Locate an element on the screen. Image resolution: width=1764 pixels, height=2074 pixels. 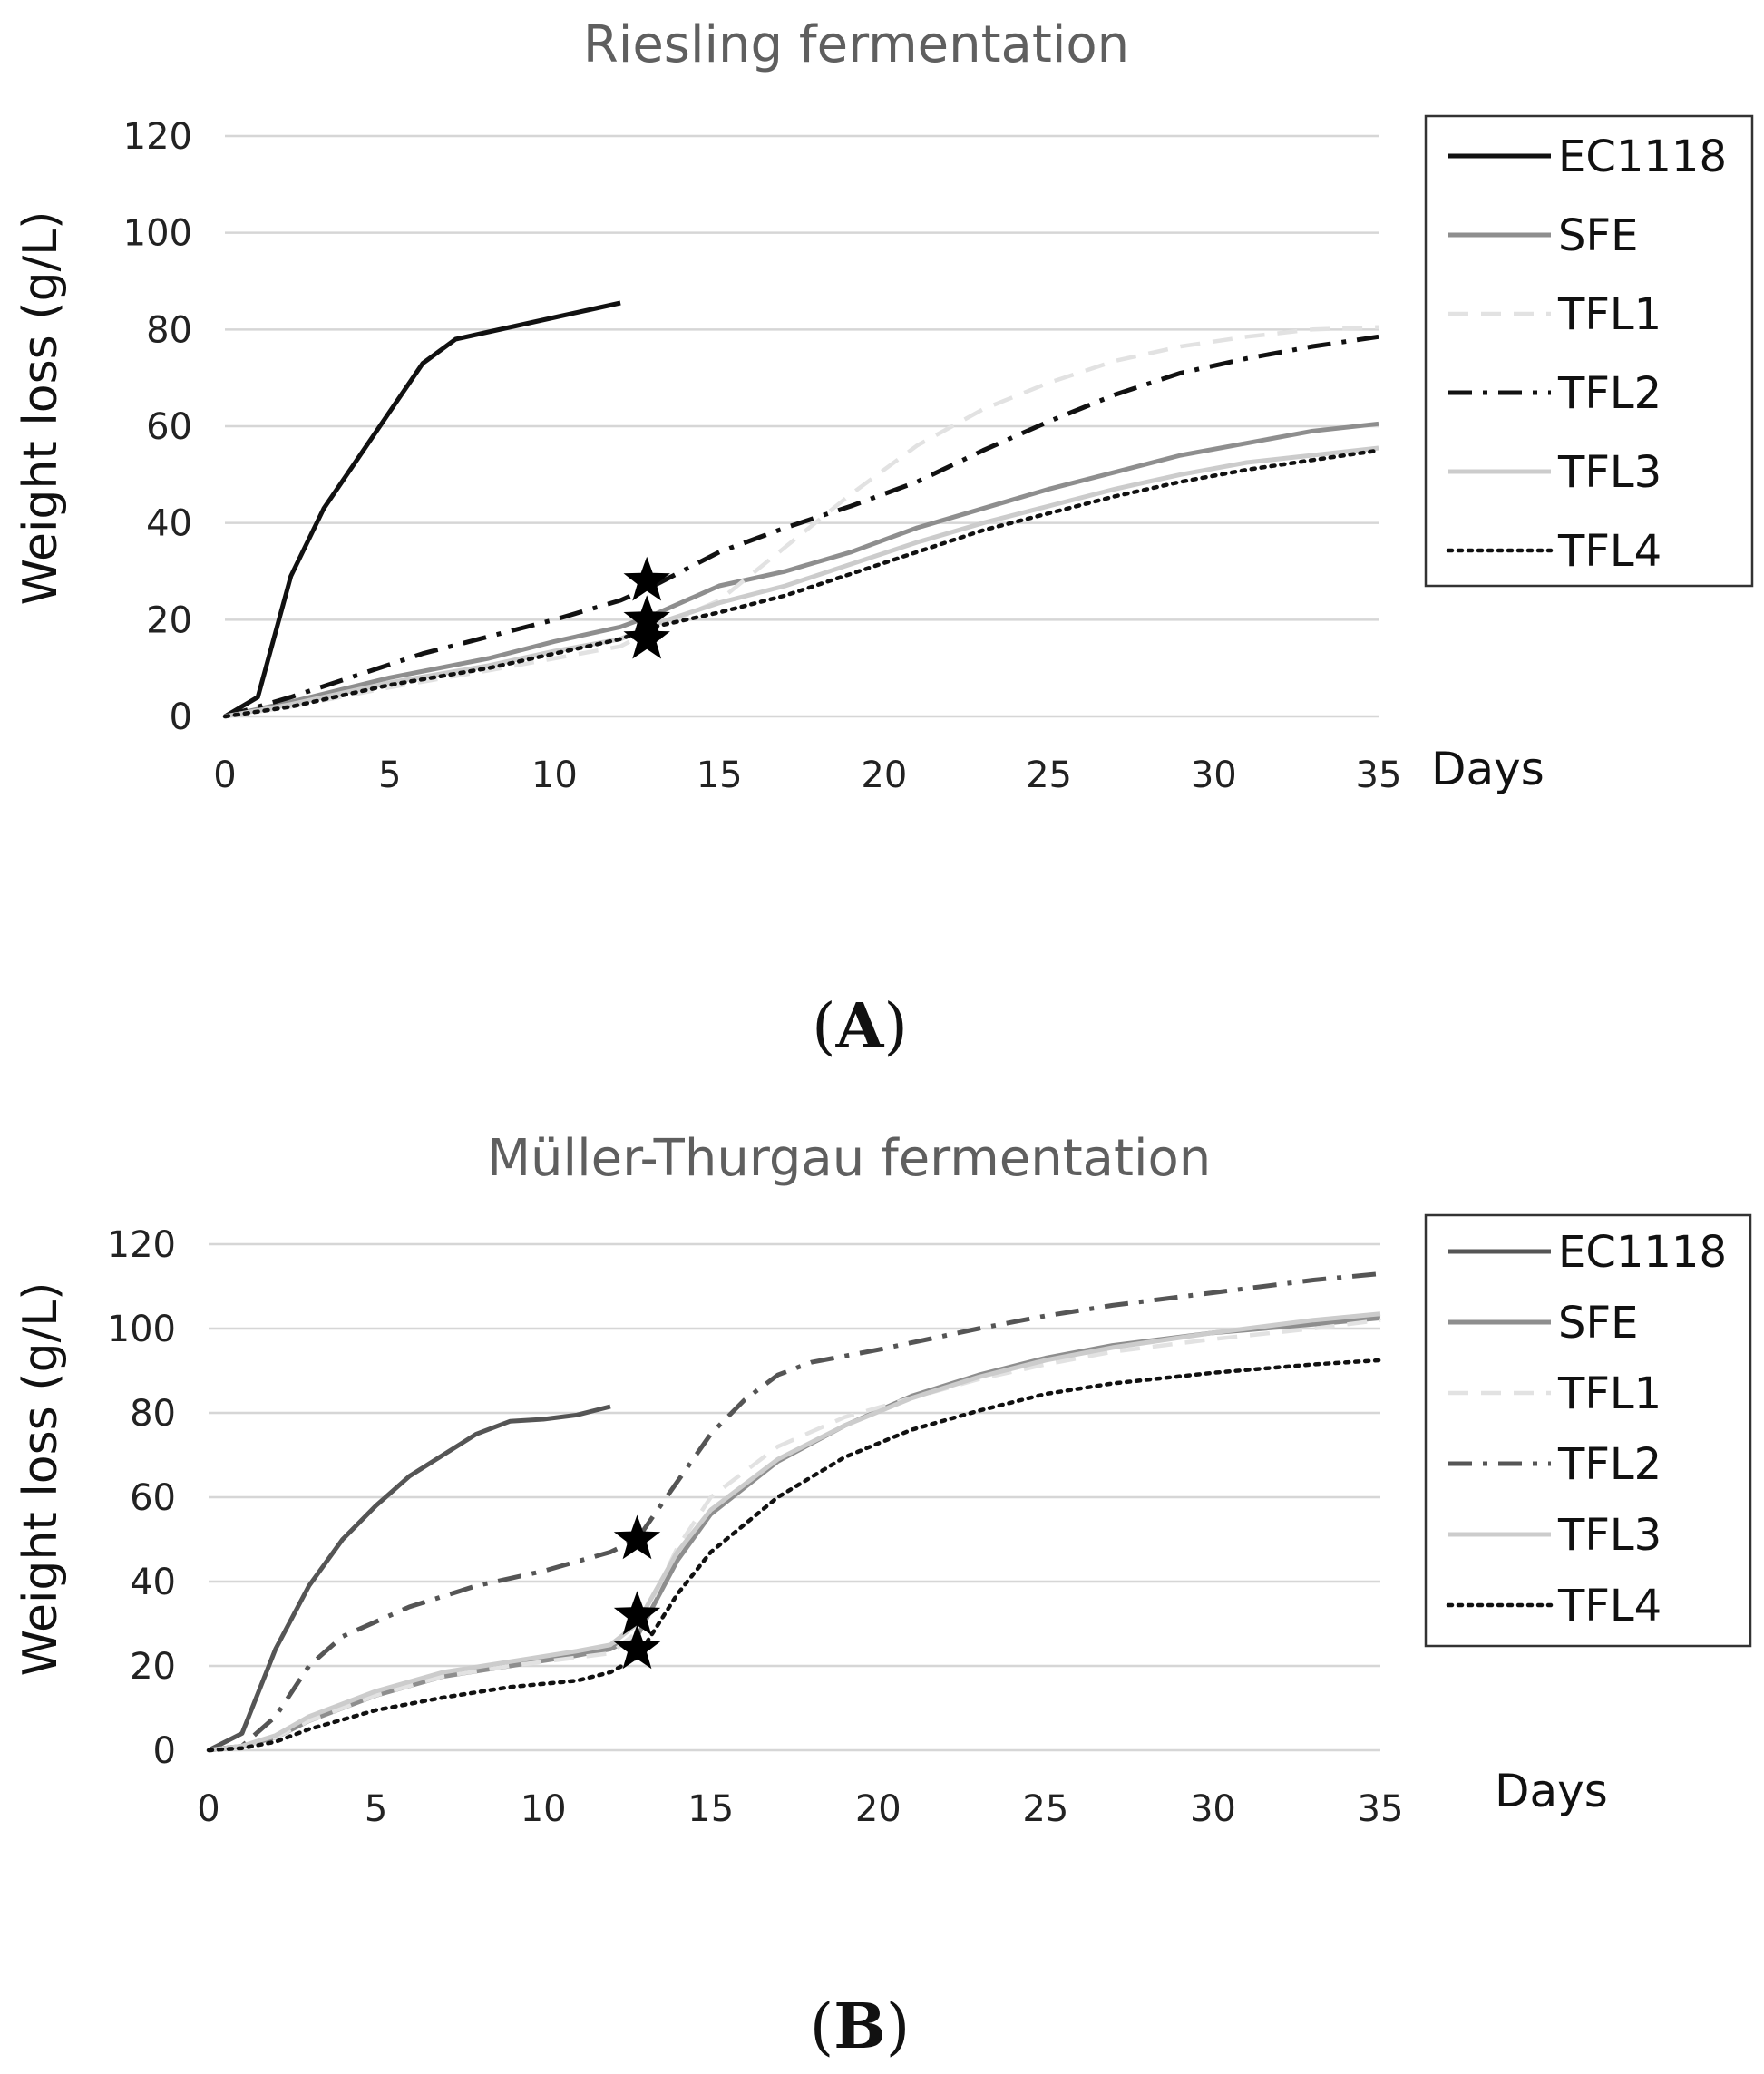
chart-title: Riesling fermentation is located at coordinates (856, 44).